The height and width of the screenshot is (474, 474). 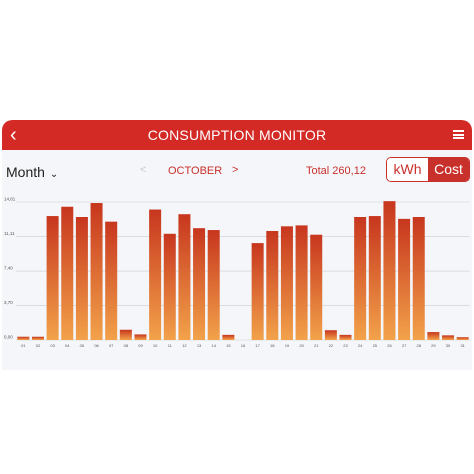 I want to click on x-tick-label: 08, so click(x=126, y=345).